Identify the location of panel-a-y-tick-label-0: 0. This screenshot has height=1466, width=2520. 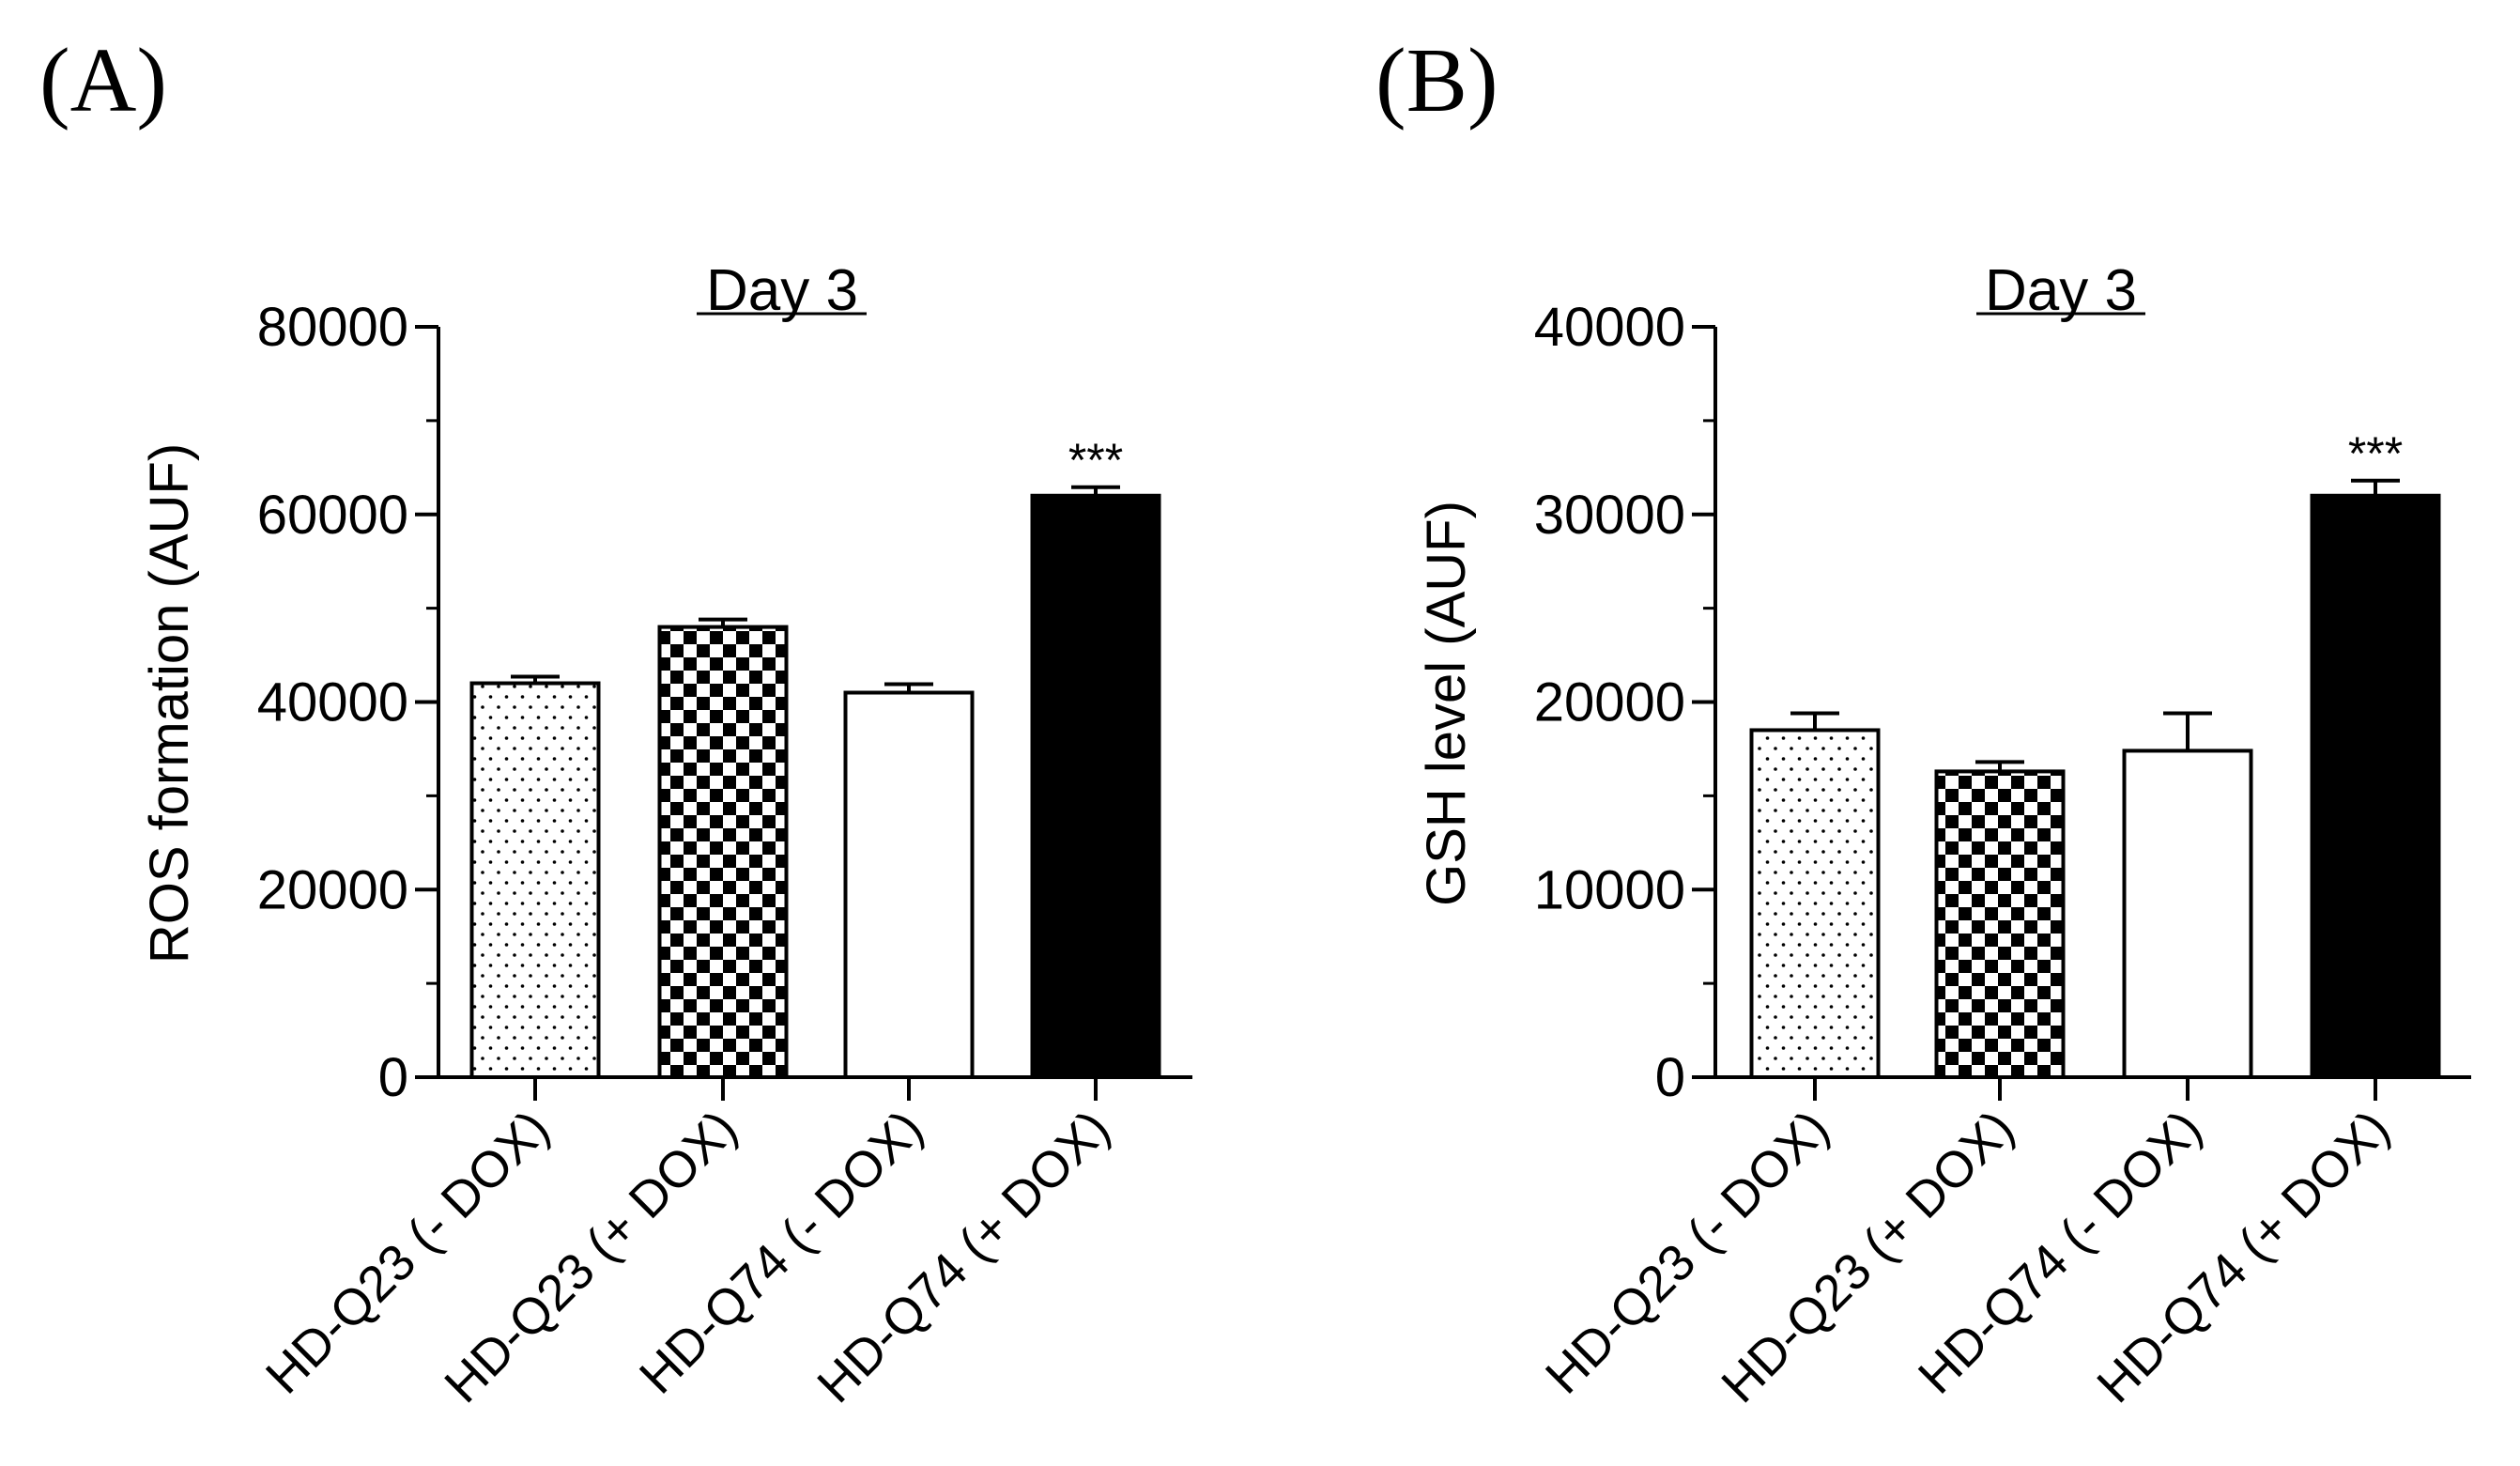
(393, 1078).